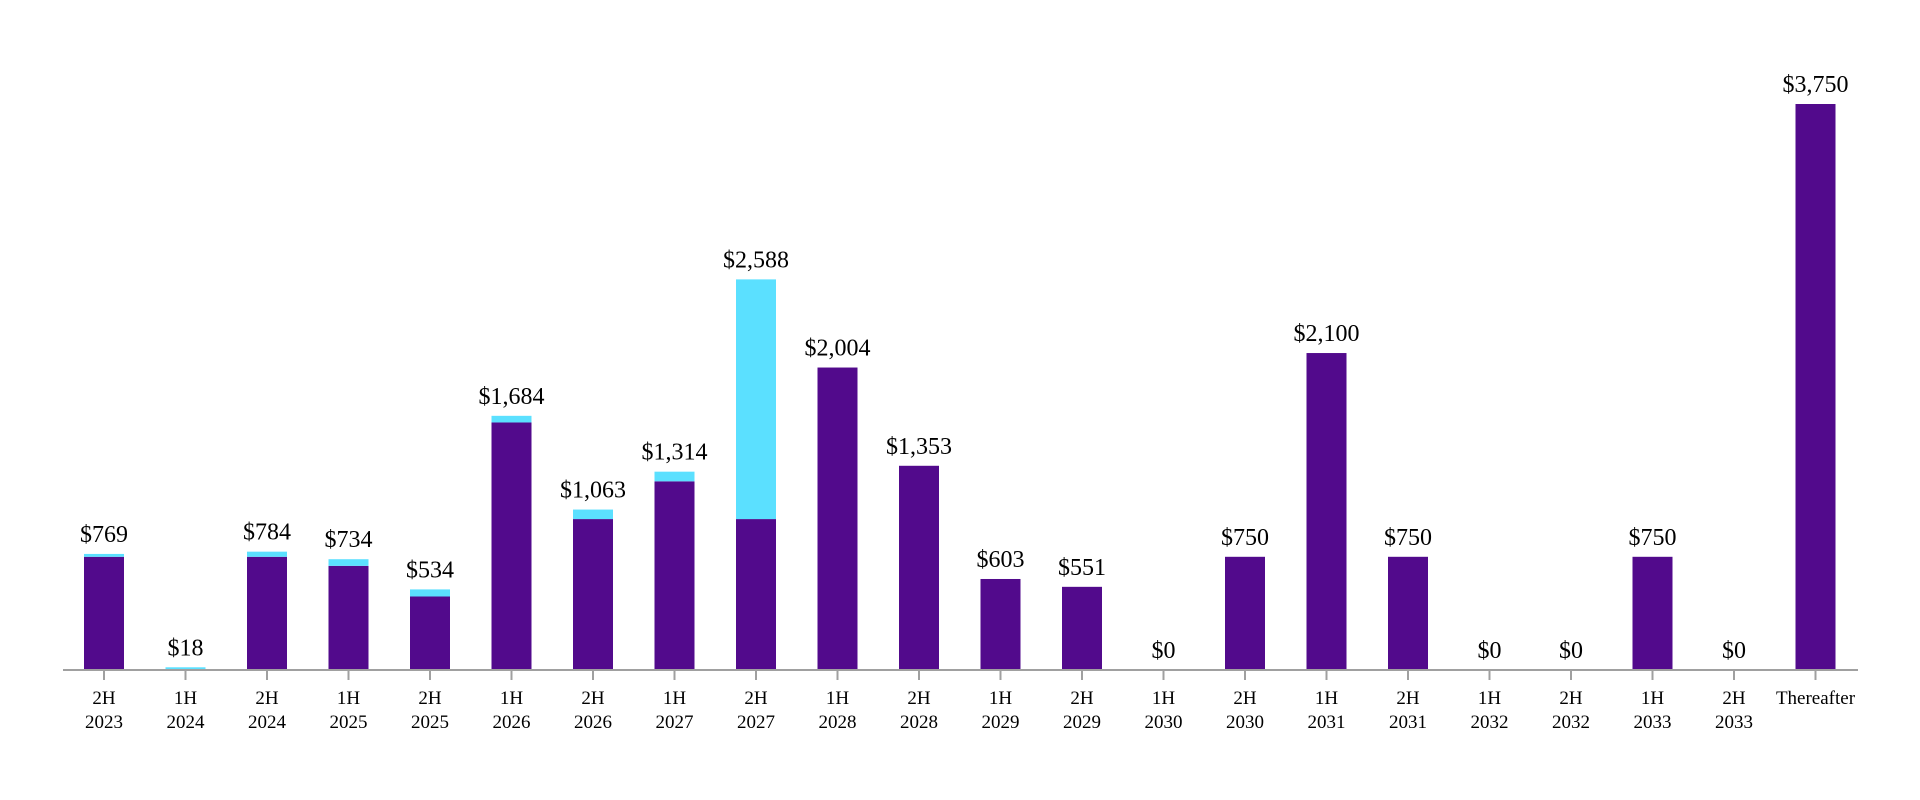 The image size is (1920, 800). I want to click on data-label: $1,314, so click(675, 453).